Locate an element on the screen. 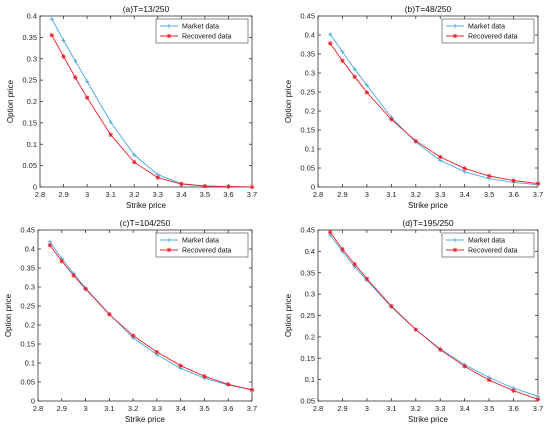 This screenshot has width=550, height=433. y-tick-label: 0.2 is located at coordinates (32, 101).